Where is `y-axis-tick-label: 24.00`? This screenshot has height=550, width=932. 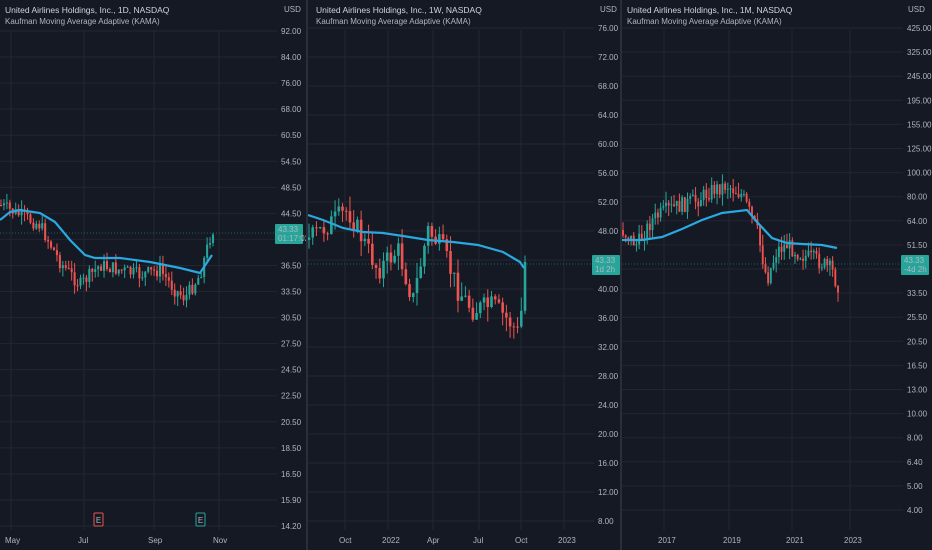
y-axis-tick-label: 24.00 is located at coordinates (608, 405).